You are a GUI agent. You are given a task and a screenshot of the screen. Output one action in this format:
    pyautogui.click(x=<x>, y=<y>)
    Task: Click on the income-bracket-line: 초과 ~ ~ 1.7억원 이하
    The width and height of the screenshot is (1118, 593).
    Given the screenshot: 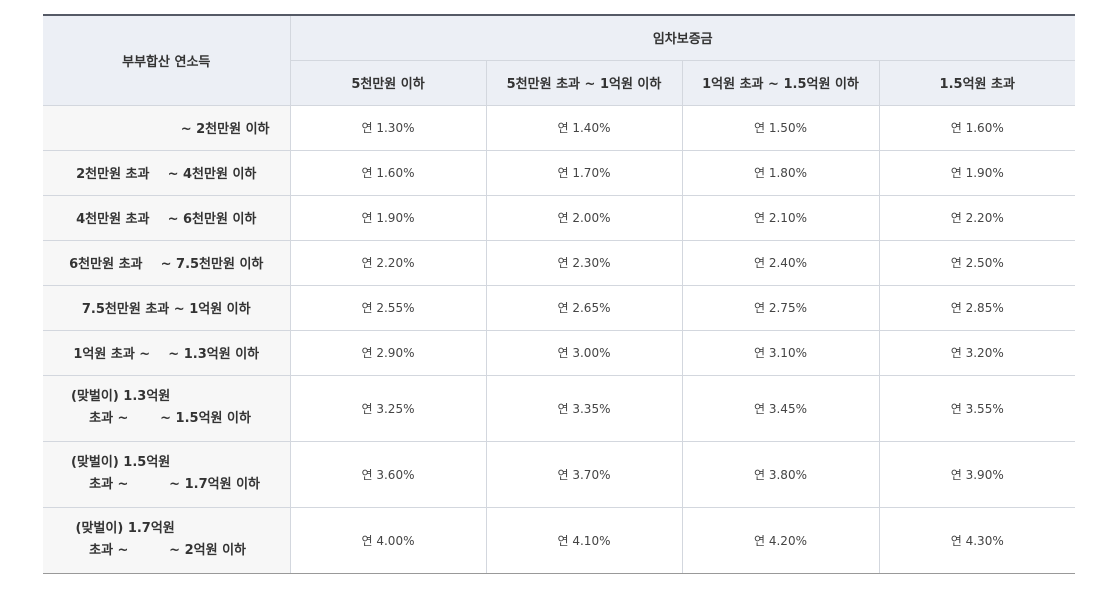 What is the action you would take?
    pyautogui.click(x=165, y=484)
    